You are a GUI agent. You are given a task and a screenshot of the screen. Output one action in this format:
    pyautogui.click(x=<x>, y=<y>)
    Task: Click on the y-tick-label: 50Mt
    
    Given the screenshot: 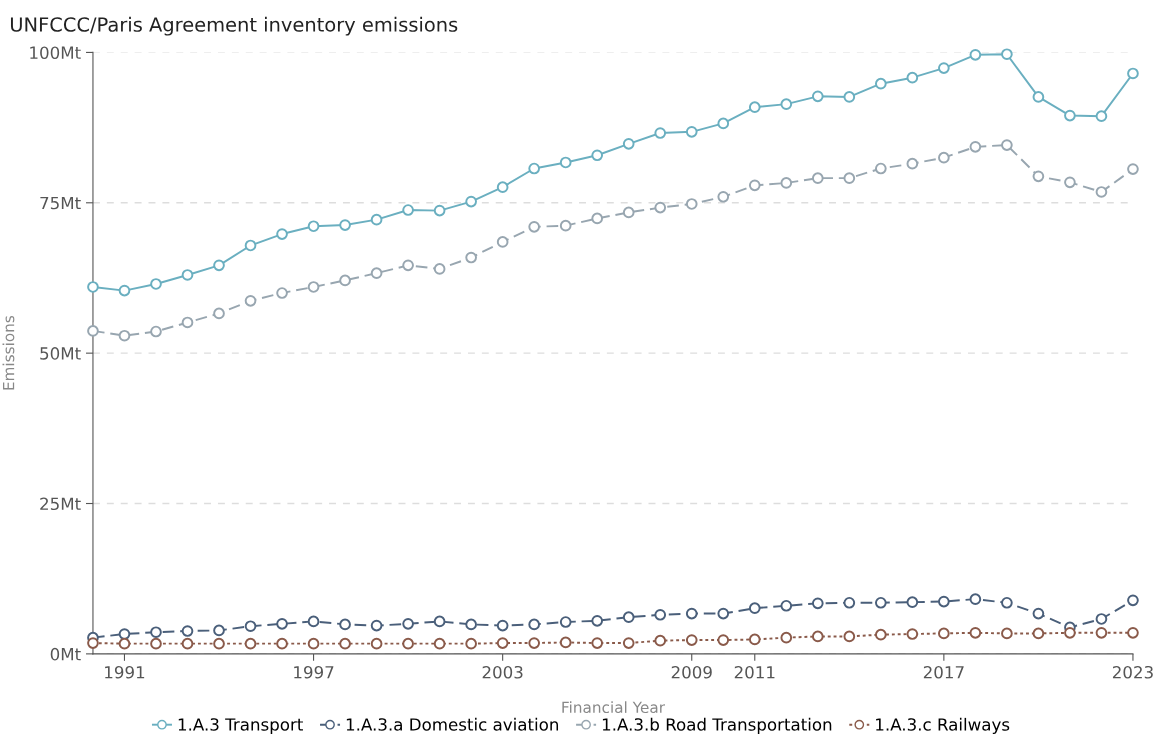 What is the action you would take?
    pyautogui.click(x=60, y=353)
    